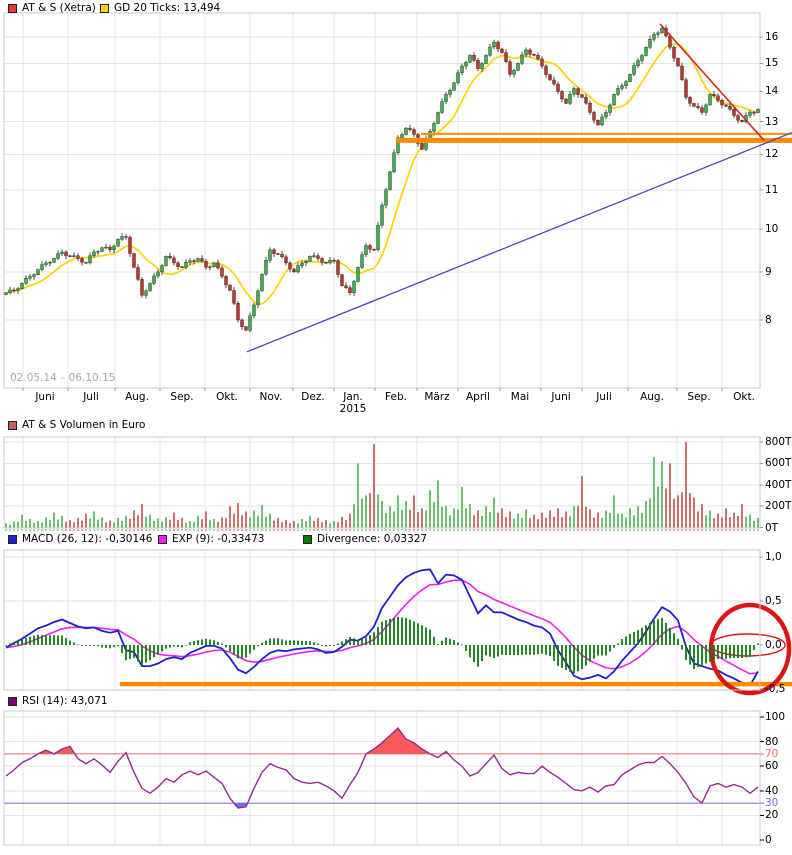 The image size is (792, 855). Describe the element at coordinates (652, 397) in the screenshot. I see `month-axis-label: Aug.` at that location.